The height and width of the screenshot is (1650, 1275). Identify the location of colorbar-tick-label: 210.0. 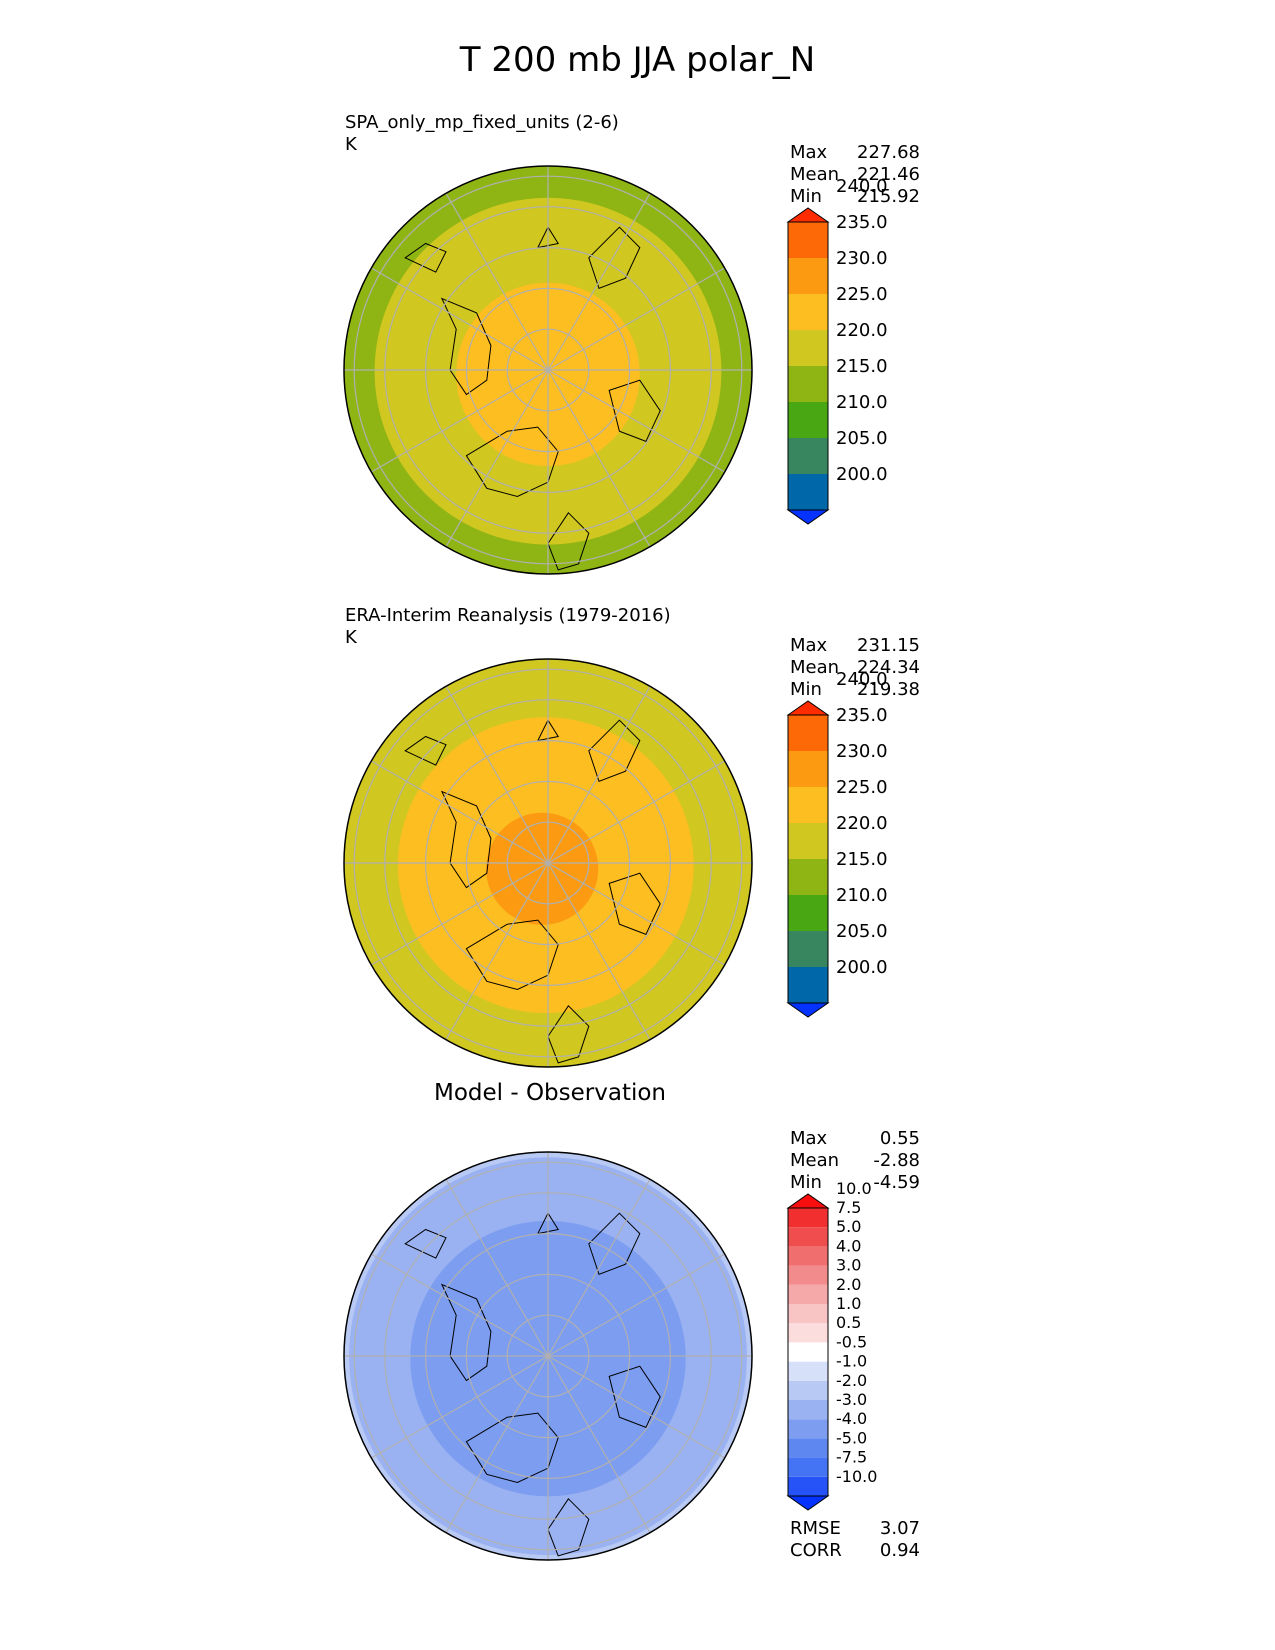
(862, 402).